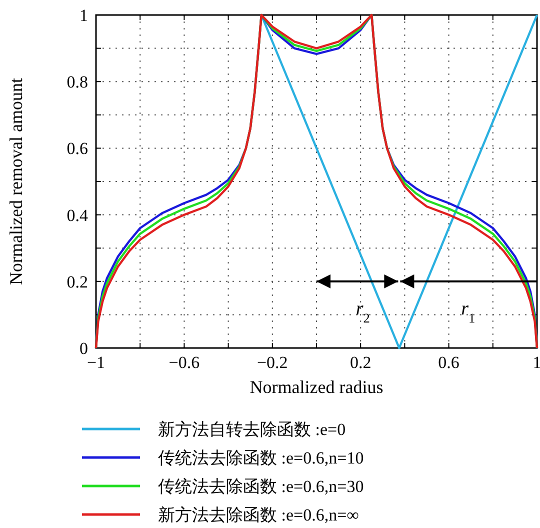 This screenshot has height=528, width=540. What do you see at coordinates (261, 486) in the screenshot?
I see `legend-label: 传统法去除函数 :e=0.6,n=30` at bounding box center [261, 486].